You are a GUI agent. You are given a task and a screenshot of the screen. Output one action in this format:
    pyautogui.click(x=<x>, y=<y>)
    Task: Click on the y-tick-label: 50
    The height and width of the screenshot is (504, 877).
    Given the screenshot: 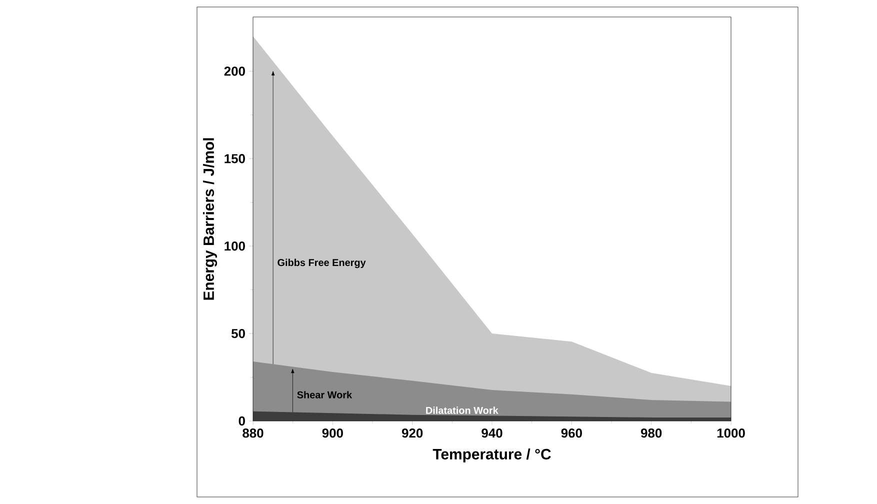 What is the action you would take?
    pyautogui.click(x=238, y=333)
    